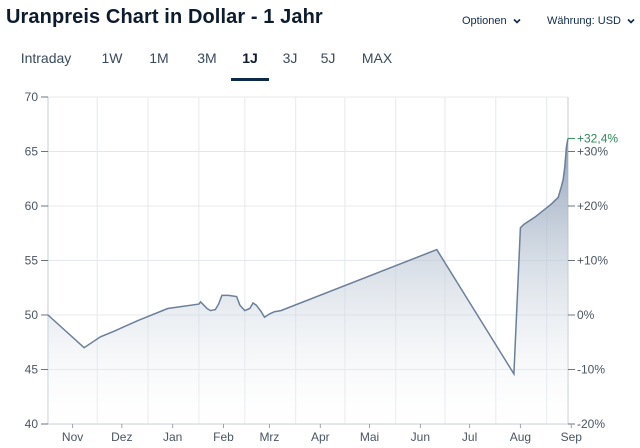 This screenshot has width=640, height=448. What do you see at coordinates (164, 17) in the screenshot?
I see `page-title: Uranpreis Chart in Dollar - 1 Jahr` at bounding box center [164, 17].